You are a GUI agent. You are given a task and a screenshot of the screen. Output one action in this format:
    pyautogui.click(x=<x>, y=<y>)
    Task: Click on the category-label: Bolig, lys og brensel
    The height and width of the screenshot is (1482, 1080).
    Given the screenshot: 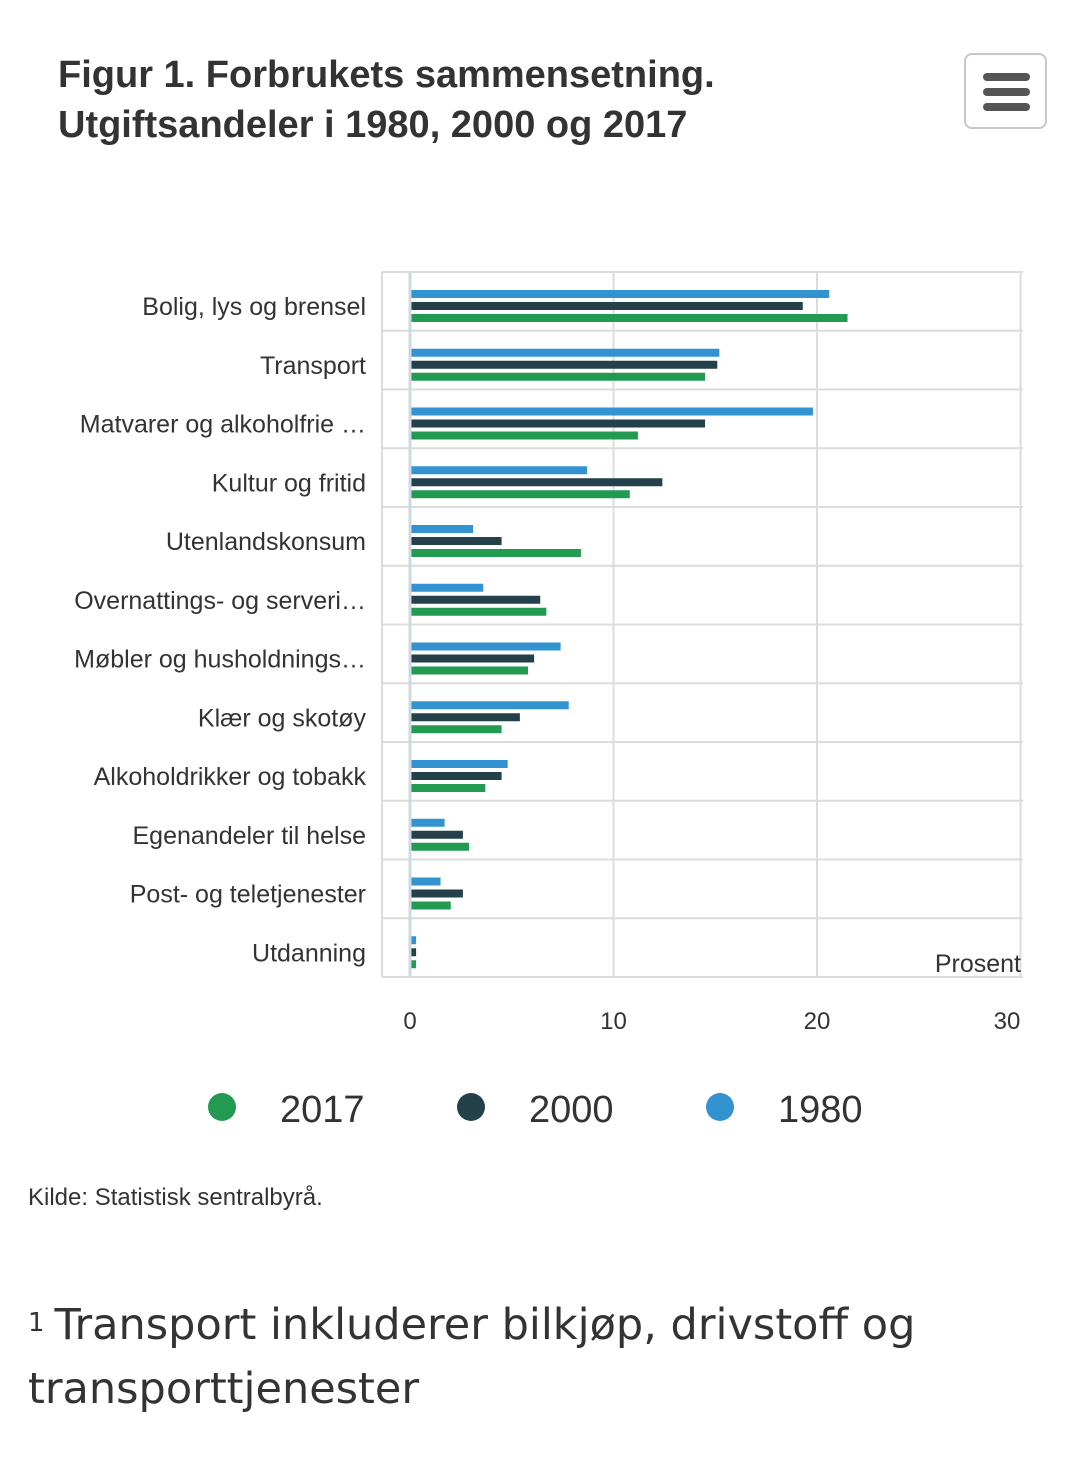 What is the action you would take?
    pyautogui.click(x=254, y=307)
    